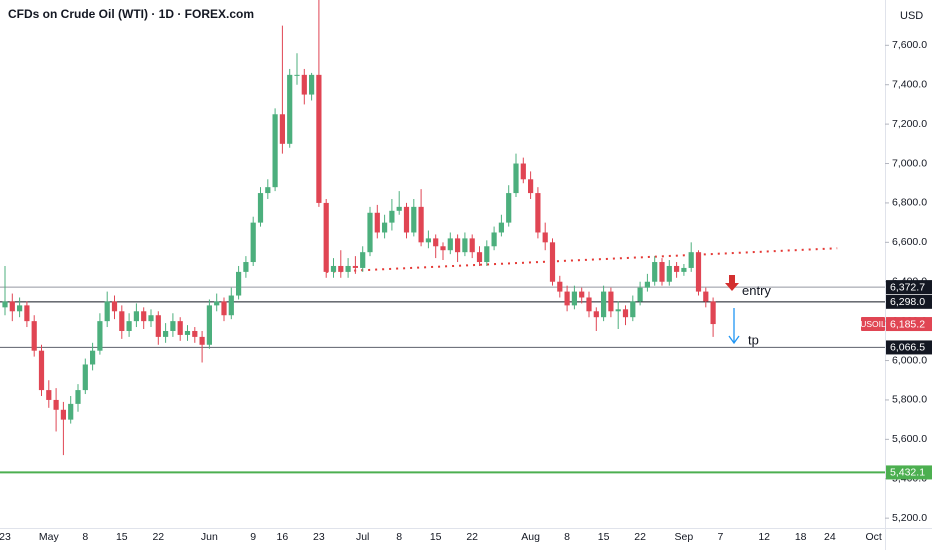 This screenshot has width=932, height=550. What do you see at coordinates (753, 339) in the screenshot?
I see `annotation: tp` at bounding box center [753, 339].